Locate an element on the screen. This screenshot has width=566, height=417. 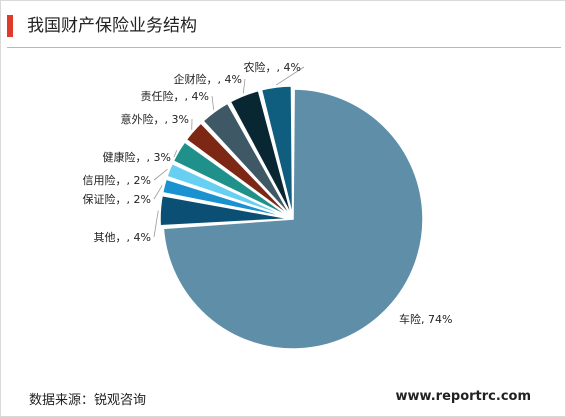
slice-label-5: 健康险，, 3% is located at coordinates (137, 157).